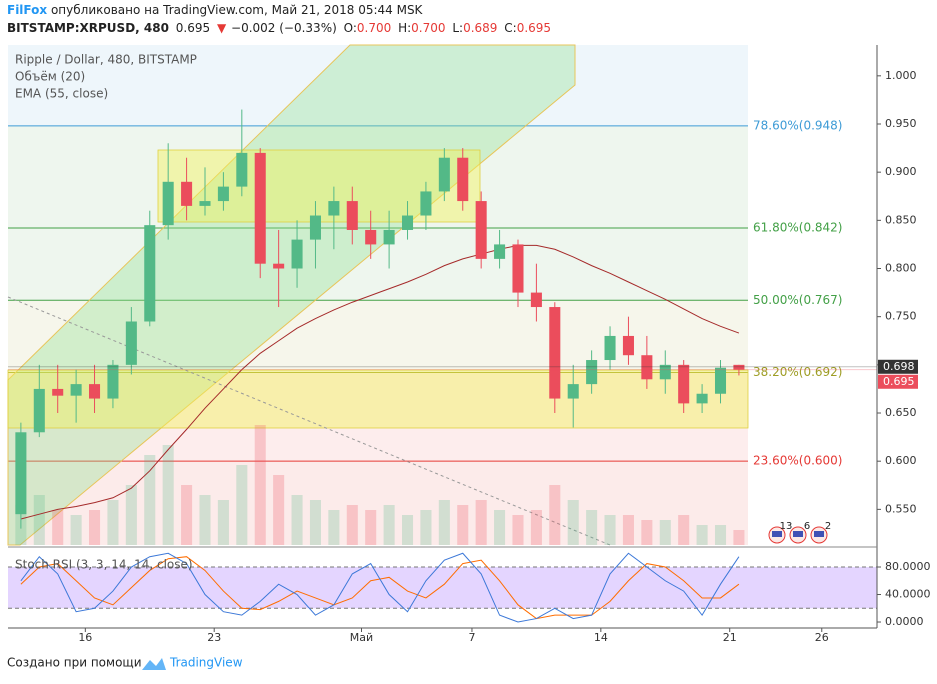 Image resolution: width=937 pixels, height=684 pixels. Describe the element at coordinates (88, 28) in the screenshot. I see `symbol: BITSTAMP:XRPUSD, 480` at that location.